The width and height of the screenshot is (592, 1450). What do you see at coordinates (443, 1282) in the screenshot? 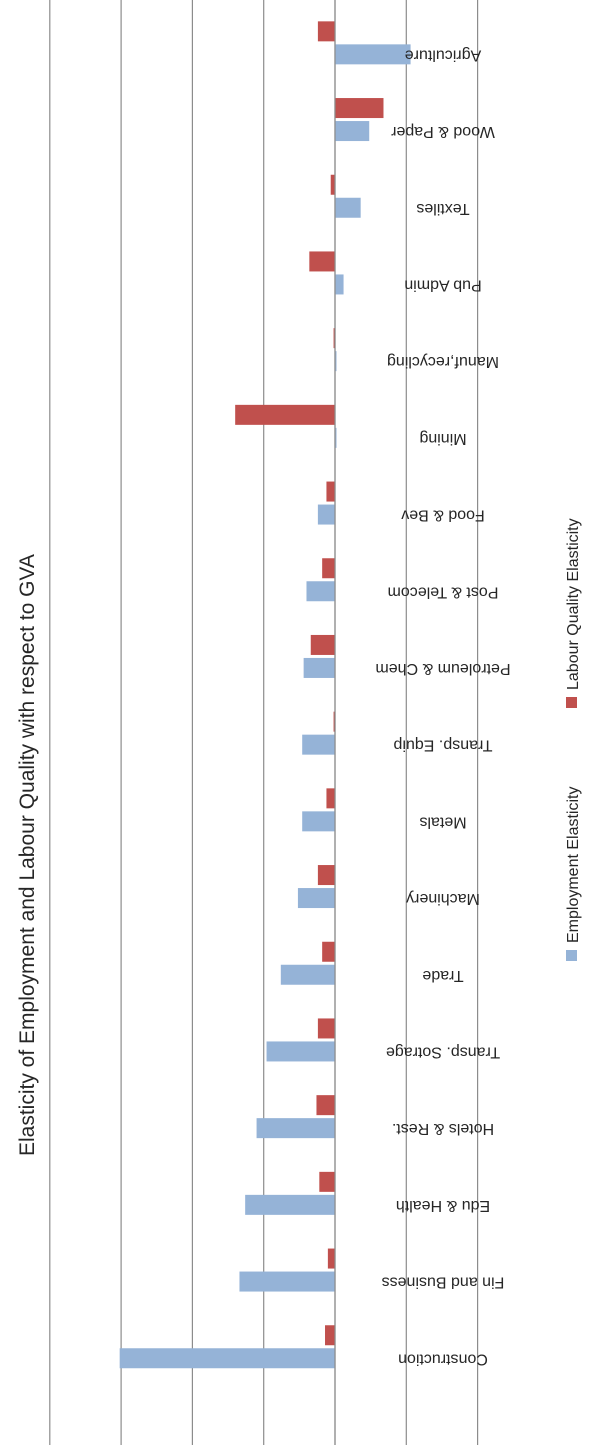
I see `category-label: Fin and Business` at bounding box center [443, 1282].